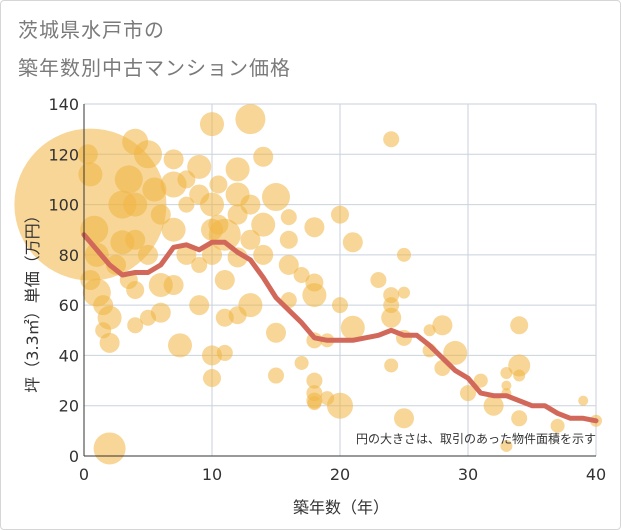 This screenshot has height=530, width=621. Describe the element at coordinates (63, 104) in the screenshot. I see `y-tick-label: 140` at that location.